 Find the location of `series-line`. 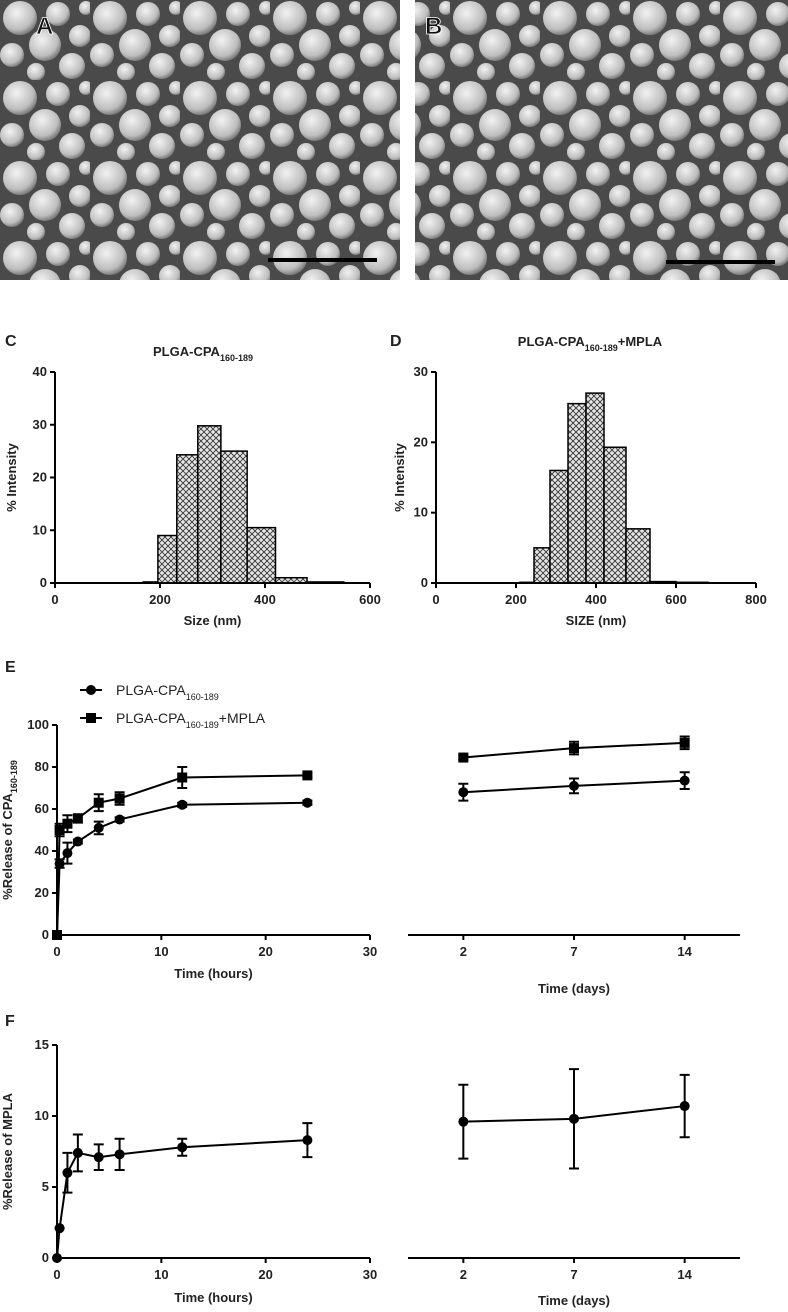

series-line is located at coordinates (182, 1199).